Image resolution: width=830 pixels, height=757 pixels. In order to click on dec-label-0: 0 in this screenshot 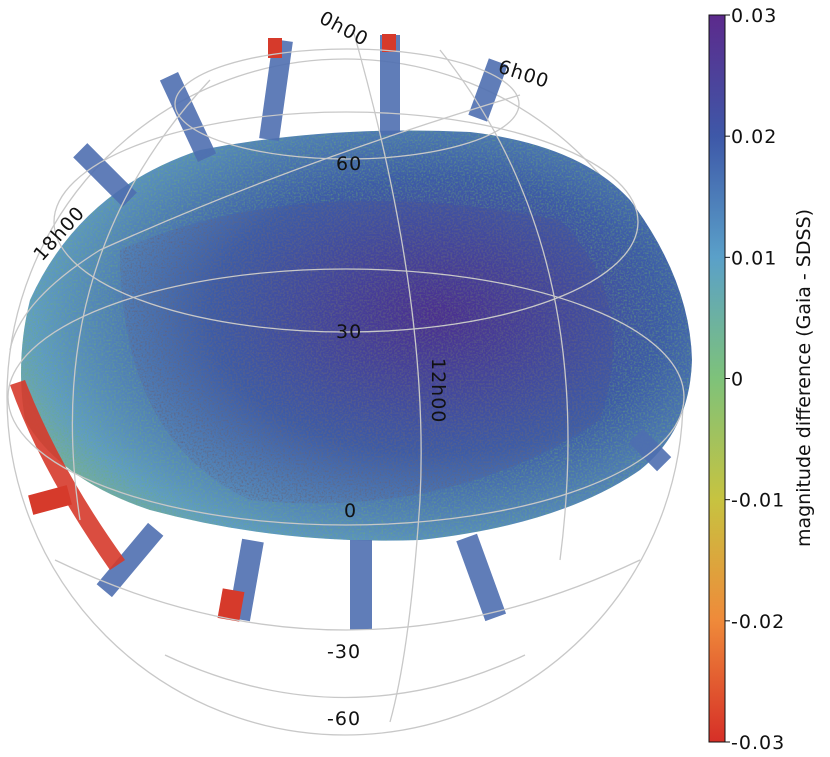, I will do `click(350, 511)`.